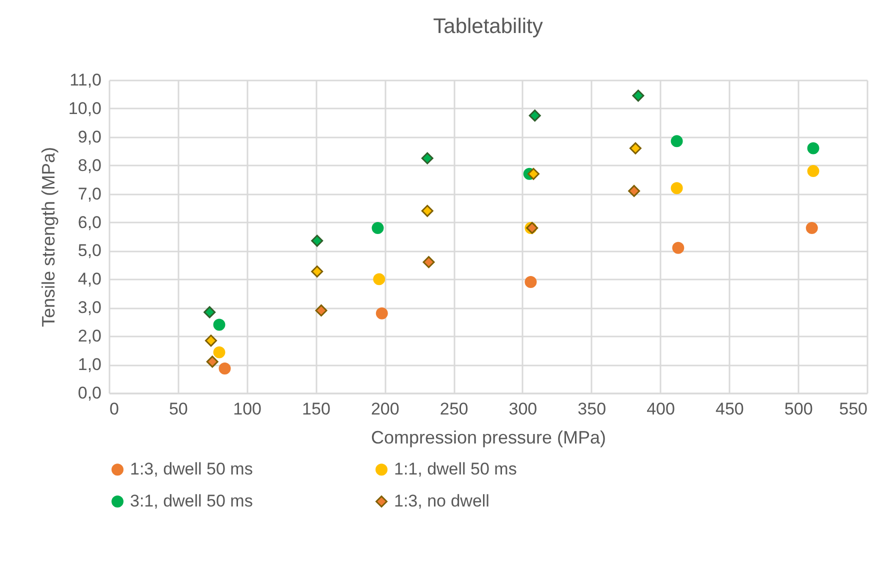  What do you see at coordinates (85, 108) in the screenshot?
I see `y-tick-label: 10,0` at bounding box center [85, 108].